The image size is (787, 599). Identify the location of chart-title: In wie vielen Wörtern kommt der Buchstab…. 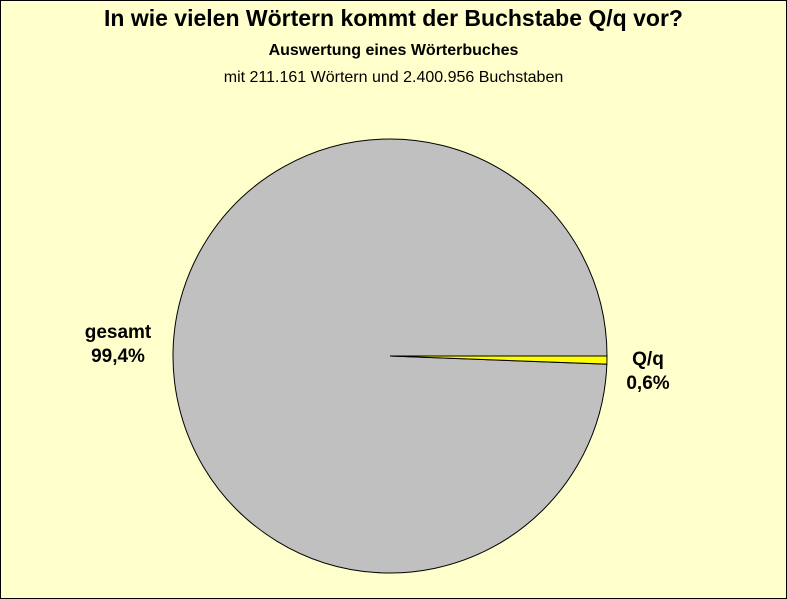
(393, 18).